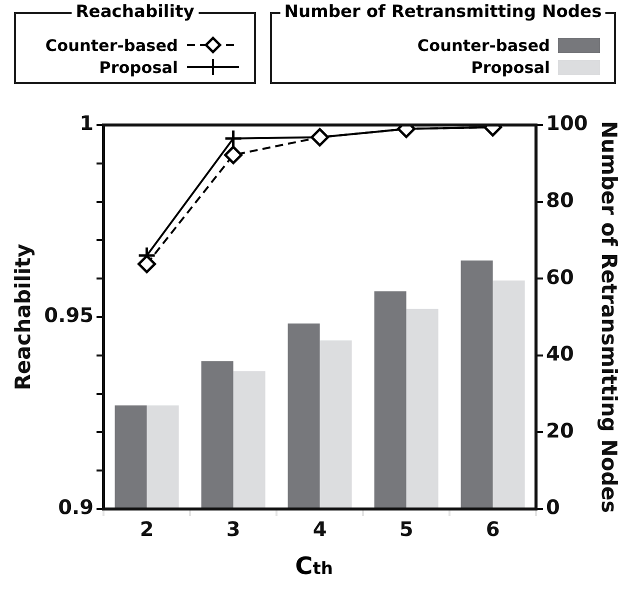  I want to click on y2-tick-label: 80, so click(560, 200).